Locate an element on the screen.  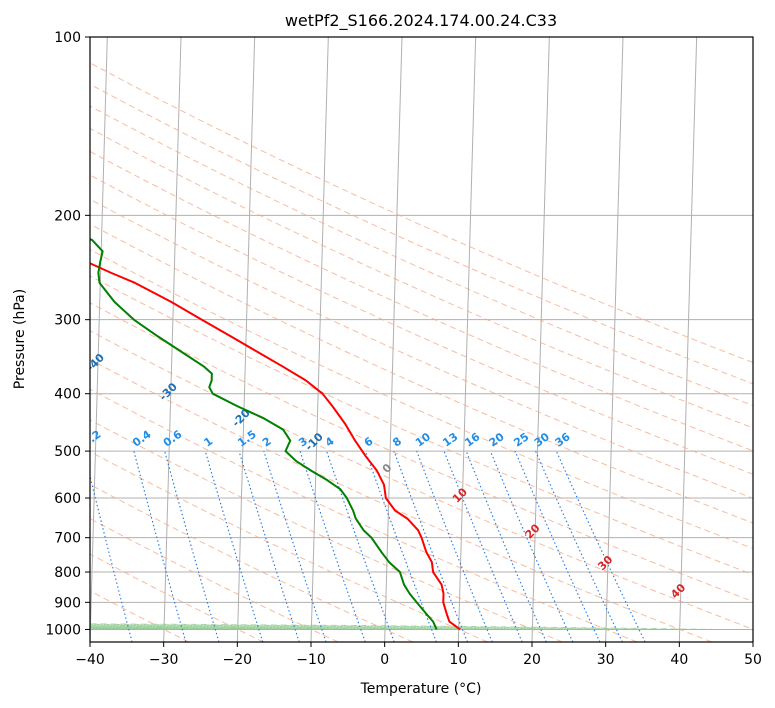
isotherm-label: 10 is located at coordinates (460, 495).